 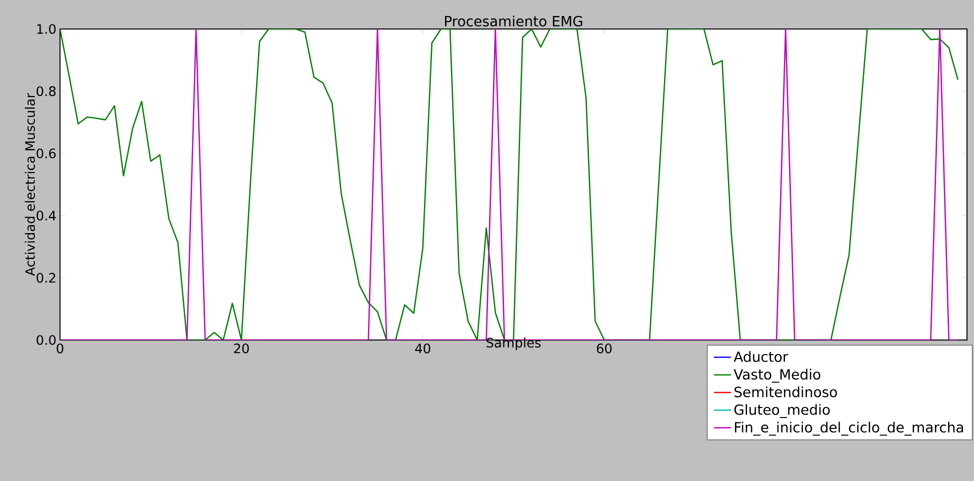 I want to click on x-tick-label: 40, so click(x=422, y=349).